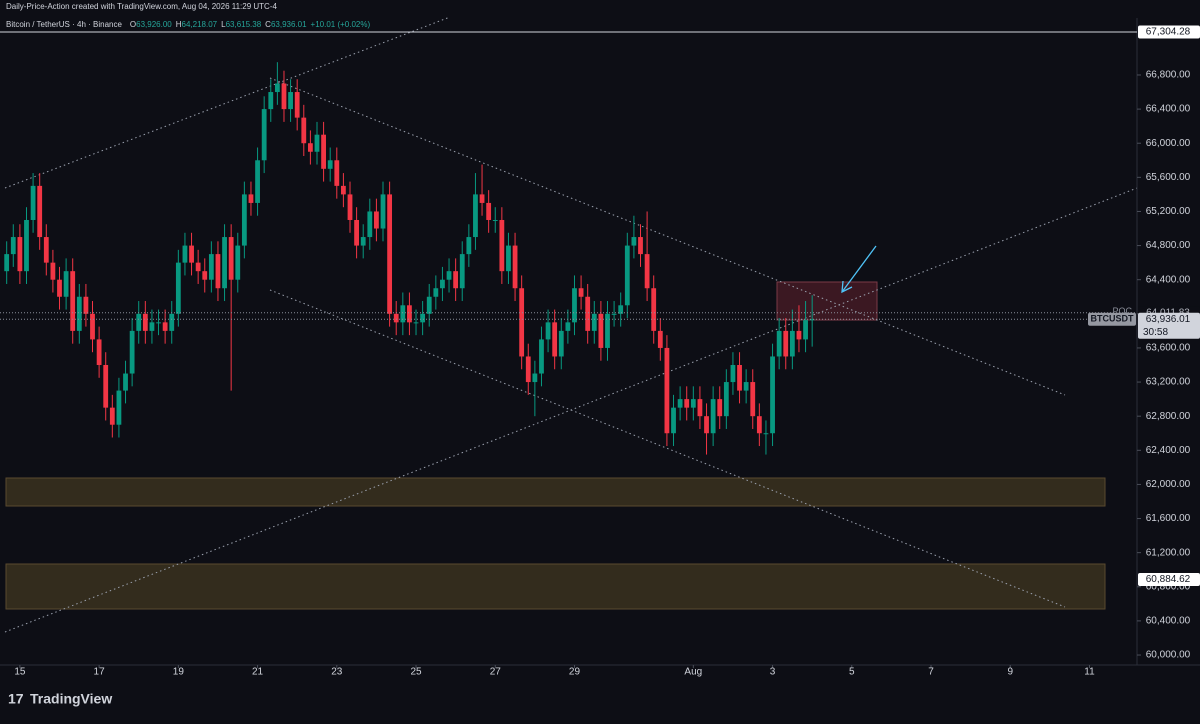  Describe the element at coordinates (1168, 177) in the screenshot. I see `y-tick-label: 65,600.00` at that location.